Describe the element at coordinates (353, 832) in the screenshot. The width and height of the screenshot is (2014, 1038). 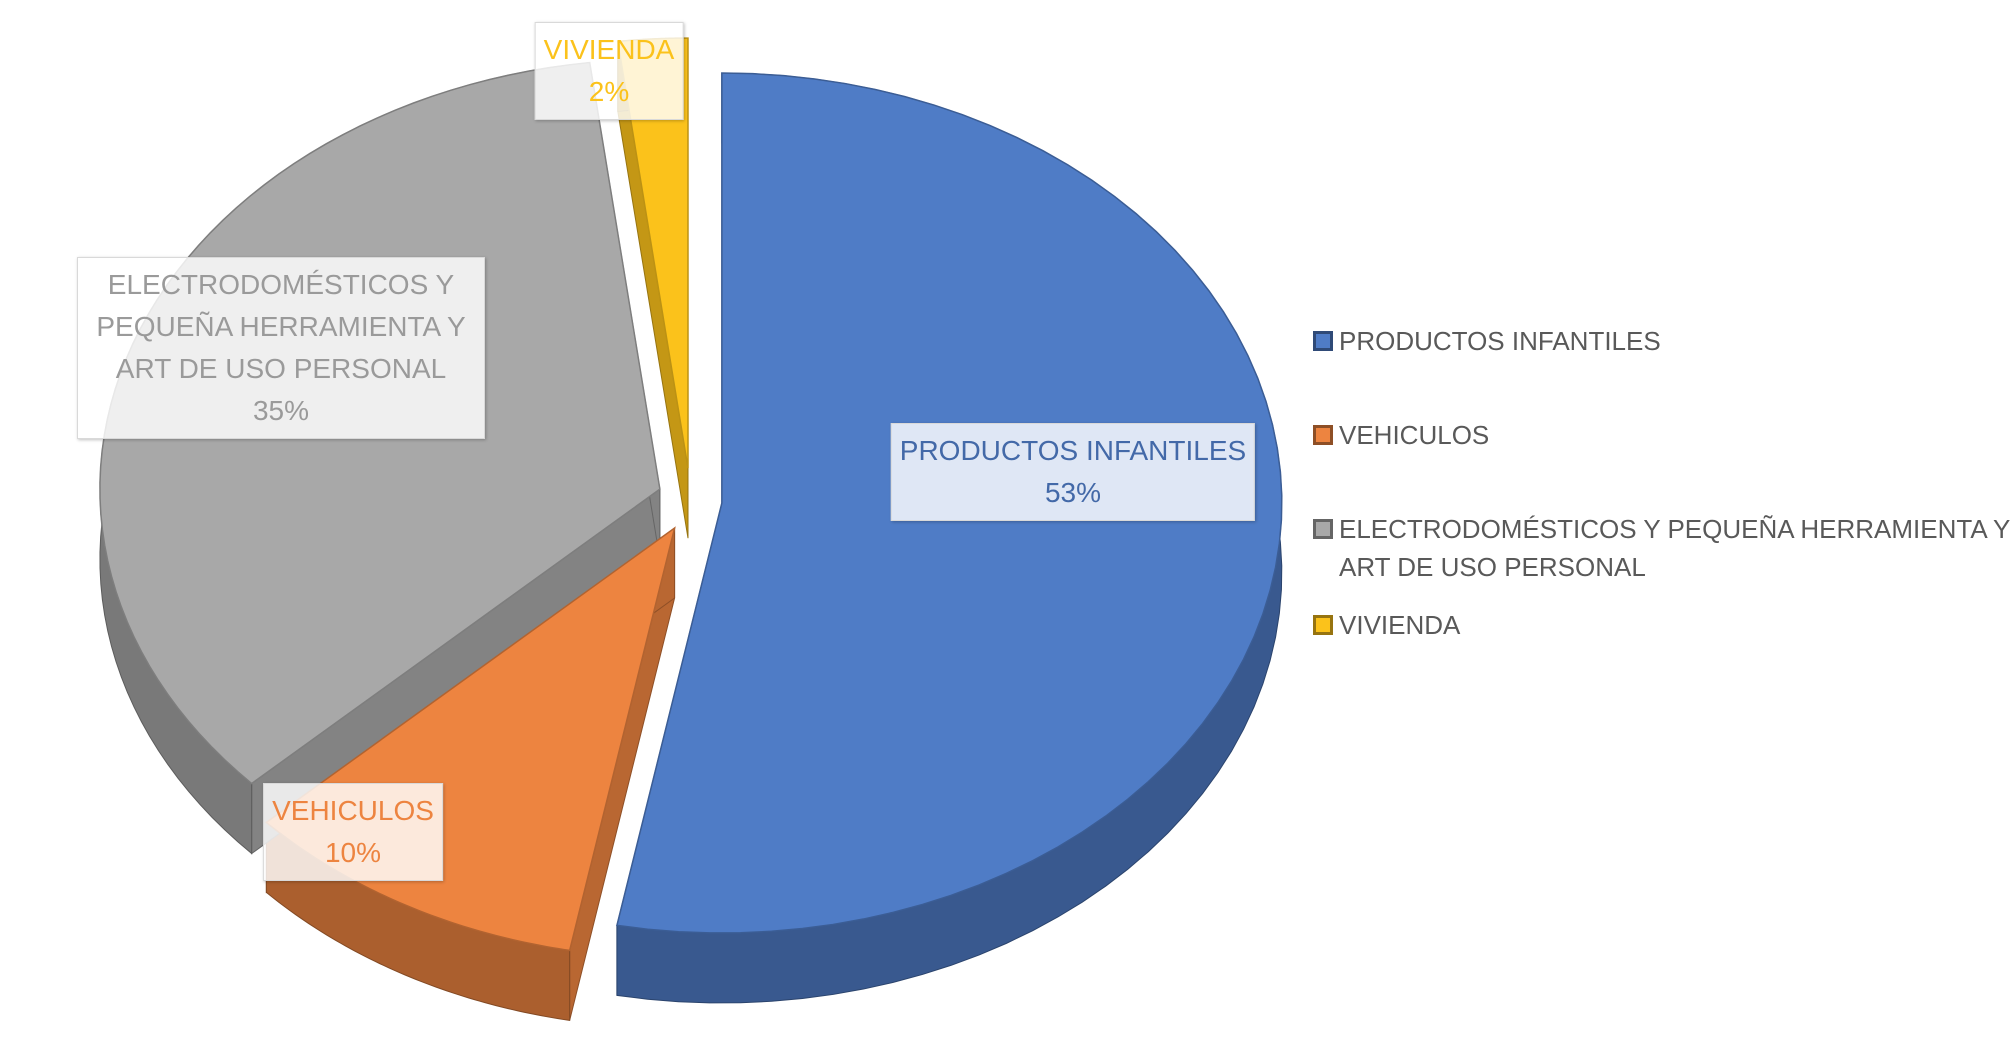
I see `data-label: VEHICULOS 10%` at that location.